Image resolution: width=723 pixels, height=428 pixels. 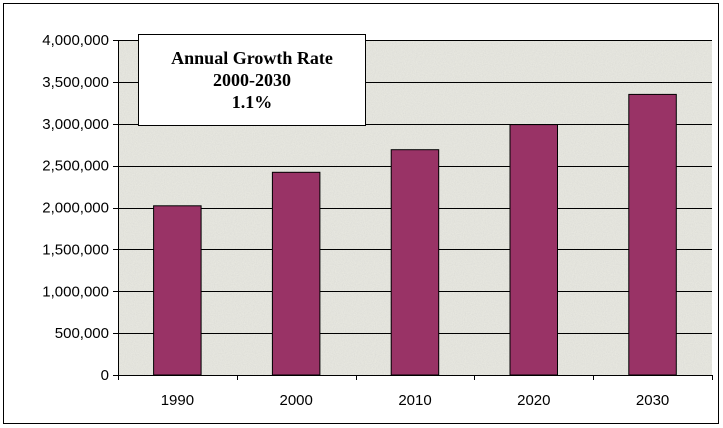 What do you see at coordinates (296, 400) in the screenshot?
I see `x-tick-label: 2000` at bounding box center [296, 400].